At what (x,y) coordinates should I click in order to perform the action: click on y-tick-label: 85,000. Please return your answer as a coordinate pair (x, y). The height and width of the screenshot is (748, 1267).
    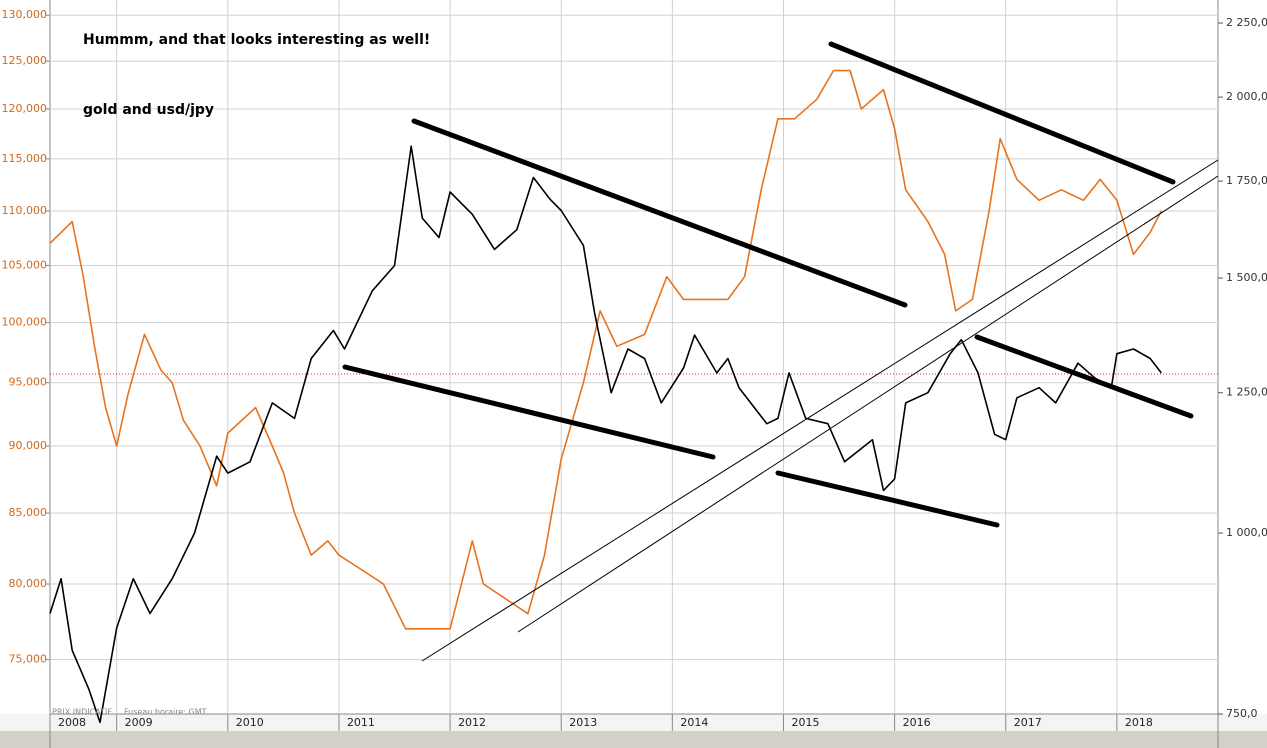
    Looking at the image, I should click on (28, 512).